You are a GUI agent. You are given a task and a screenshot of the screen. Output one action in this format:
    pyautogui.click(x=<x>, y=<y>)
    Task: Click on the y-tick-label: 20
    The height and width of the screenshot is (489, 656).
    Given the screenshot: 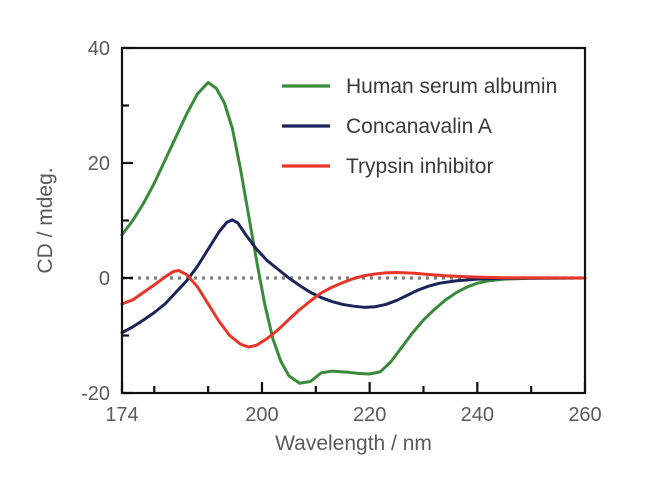 What is the action you would take?
    pyautogui.click(x=99, y=164)
    